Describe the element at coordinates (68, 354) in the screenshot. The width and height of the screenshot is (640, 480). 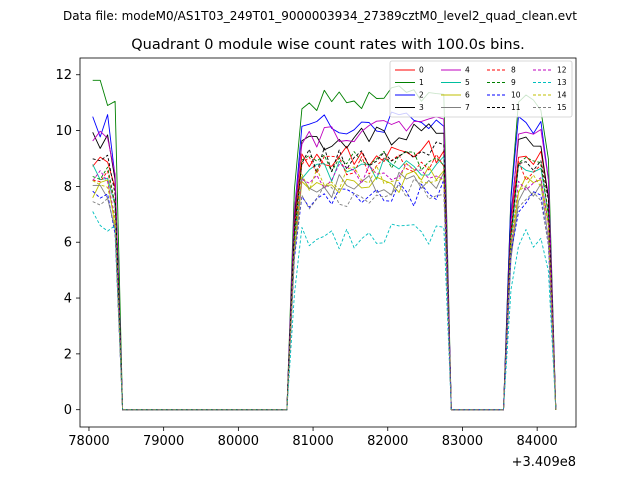
I see `y-tick-label: 2` at that location.